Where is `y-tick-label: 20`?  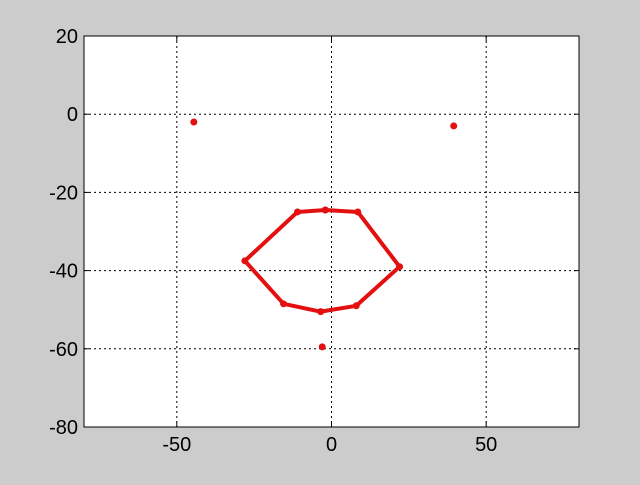 y-tick-label: 20 is located at coordinates (67, 37).